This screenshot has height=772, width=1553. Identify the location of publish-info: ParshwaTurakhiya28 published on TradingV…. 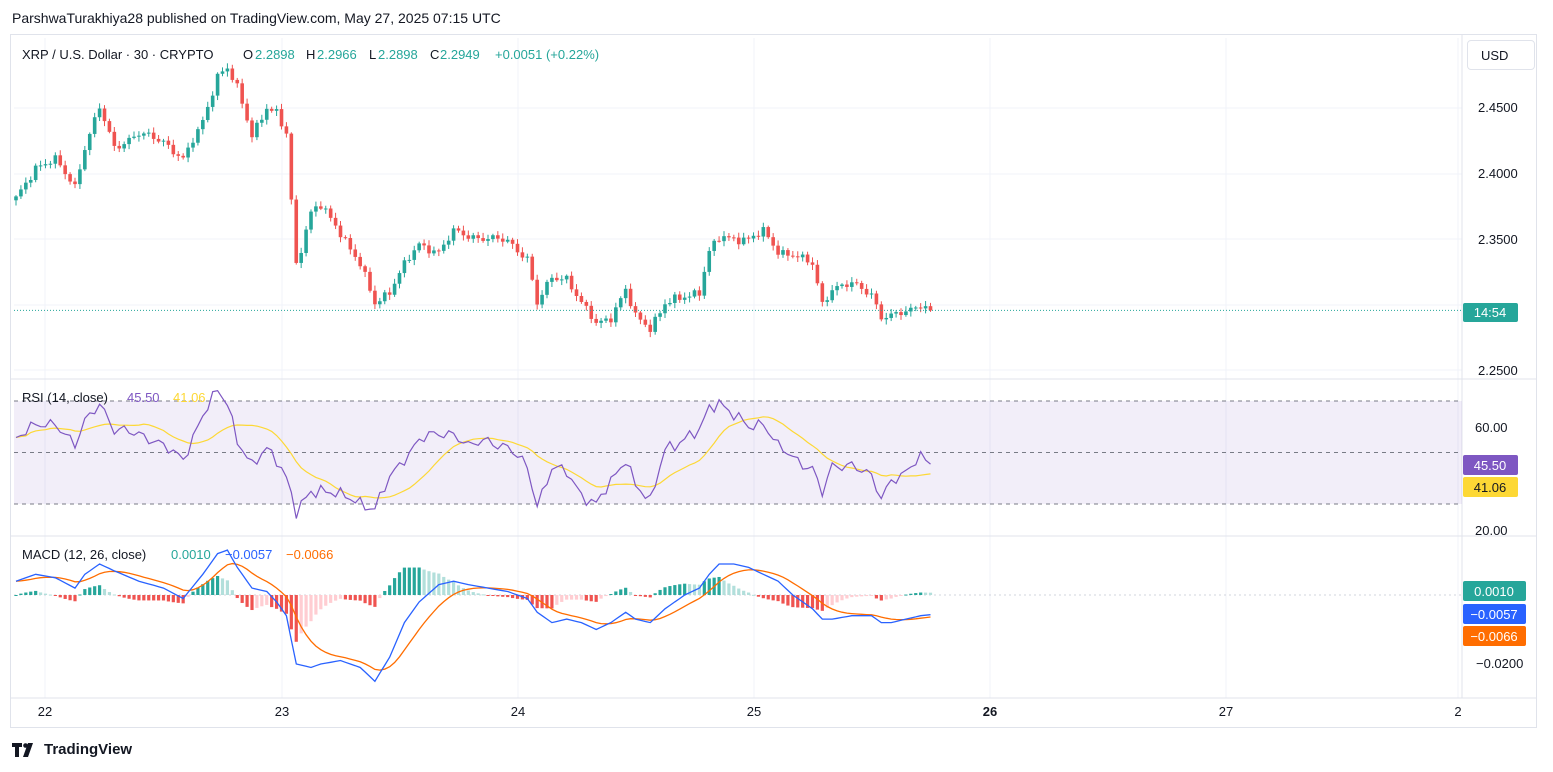
(256, 18).